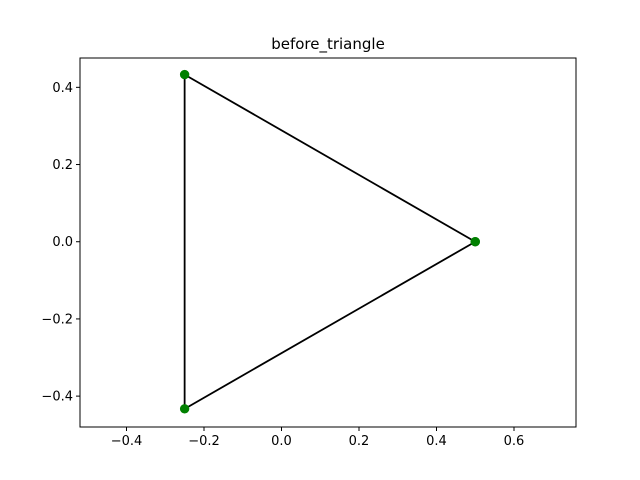 The image size is (640, 480). I want to click on y-tick-label: 0.0, so click(62, 242).